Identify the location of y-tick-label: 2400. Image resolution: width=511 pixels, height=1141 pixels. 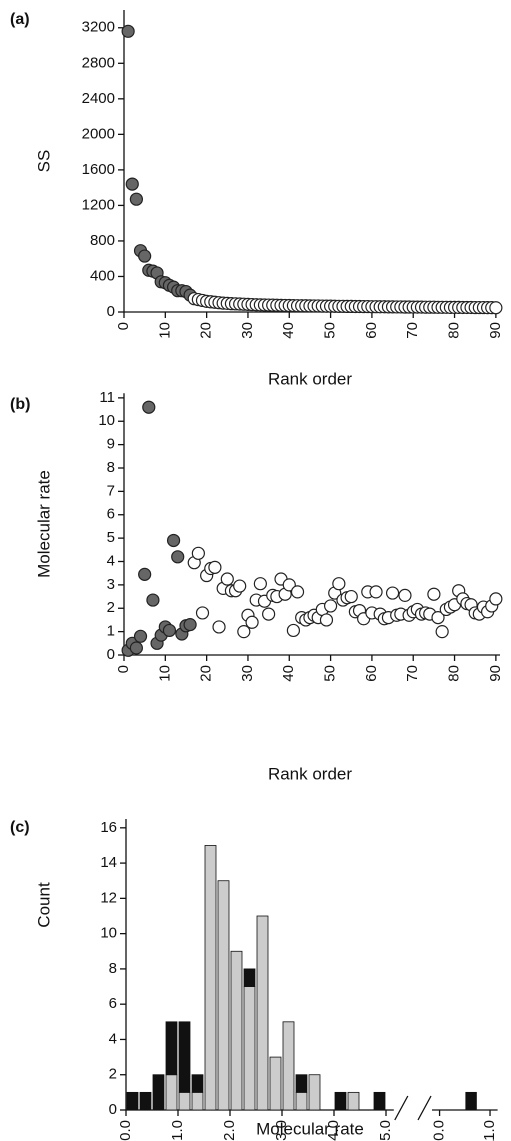
(98, 98).